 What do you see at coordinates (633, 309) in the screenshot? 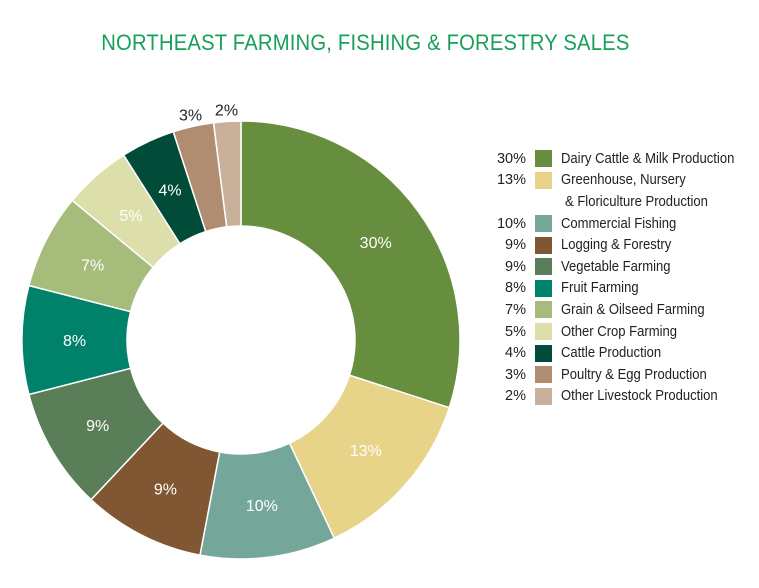
I see `legend-label: Grain & Oilseed Farming` at bounding box center [633, 309].